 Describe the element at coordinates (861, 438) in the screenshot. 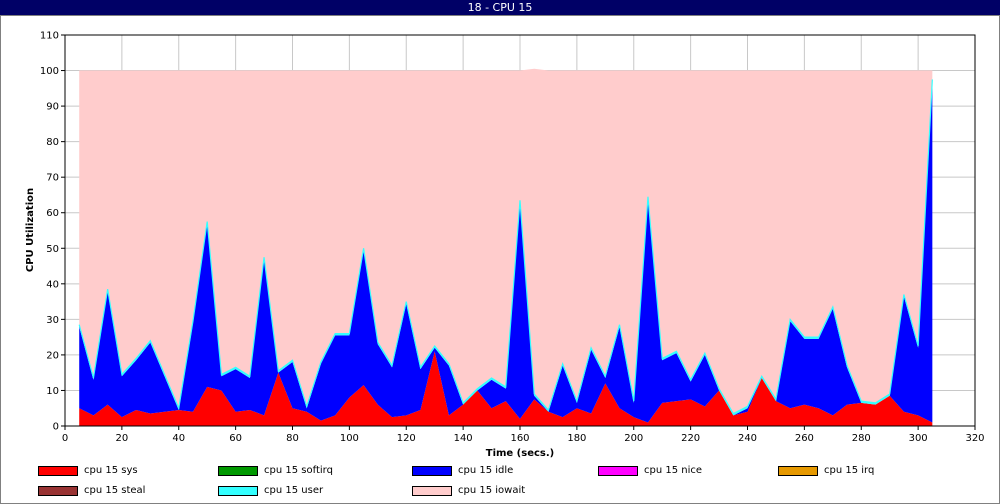

I see `x-tick-label: 280` at that location.